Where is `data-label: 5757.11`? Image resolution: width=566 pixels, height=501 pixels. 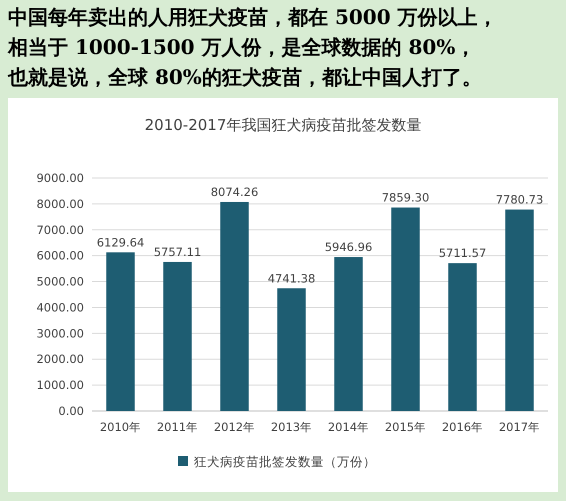
data-label: 5757.11 is located at coordinates (178, 251).